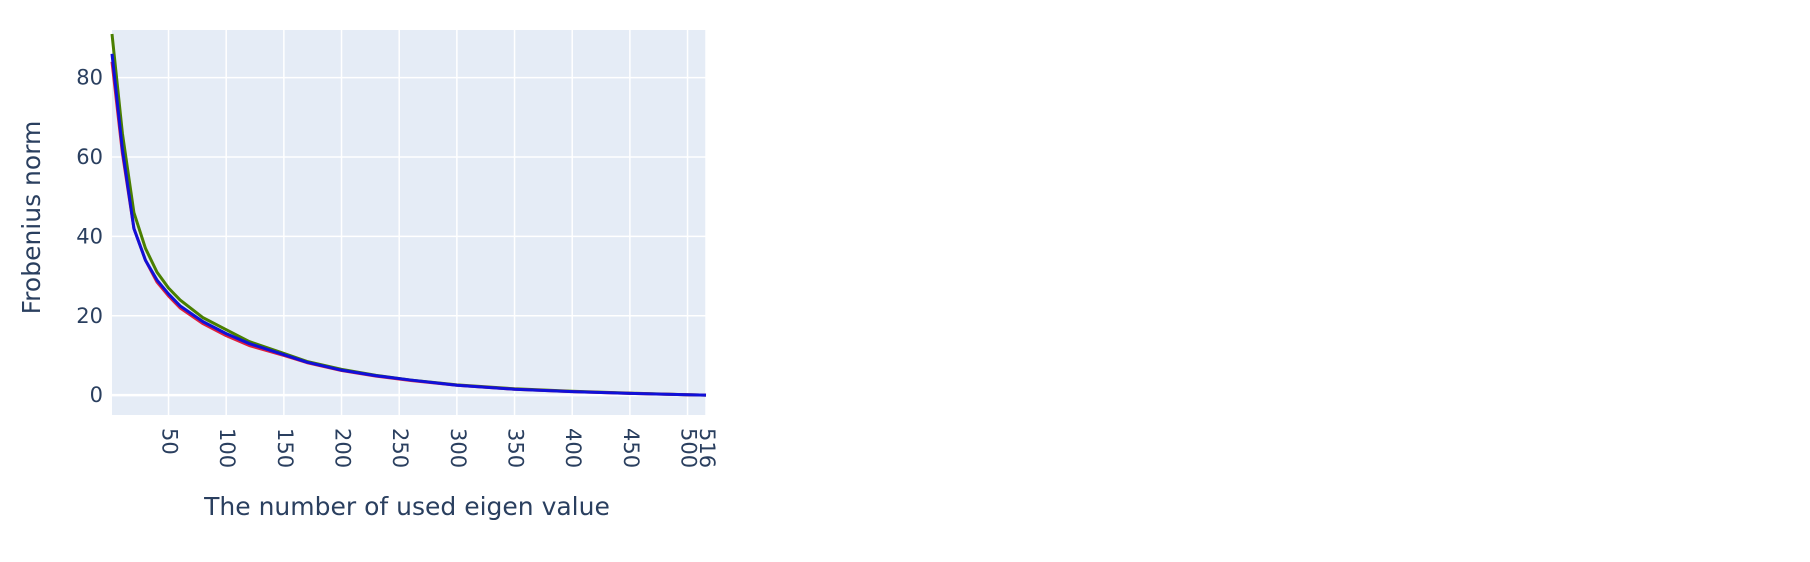 Image resolution: width=1810 pixels, height=562 pixels. Describe the element at coordinates (707, 448) in the screenshot. I see `x-tick-label: 516` at that location.